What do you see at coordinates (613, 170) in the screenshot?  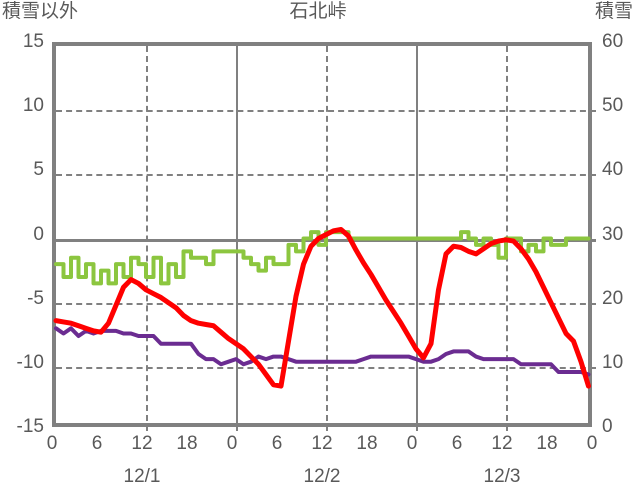 I see `y-axis-tick-right: 40` at bounding box center [613, 170].